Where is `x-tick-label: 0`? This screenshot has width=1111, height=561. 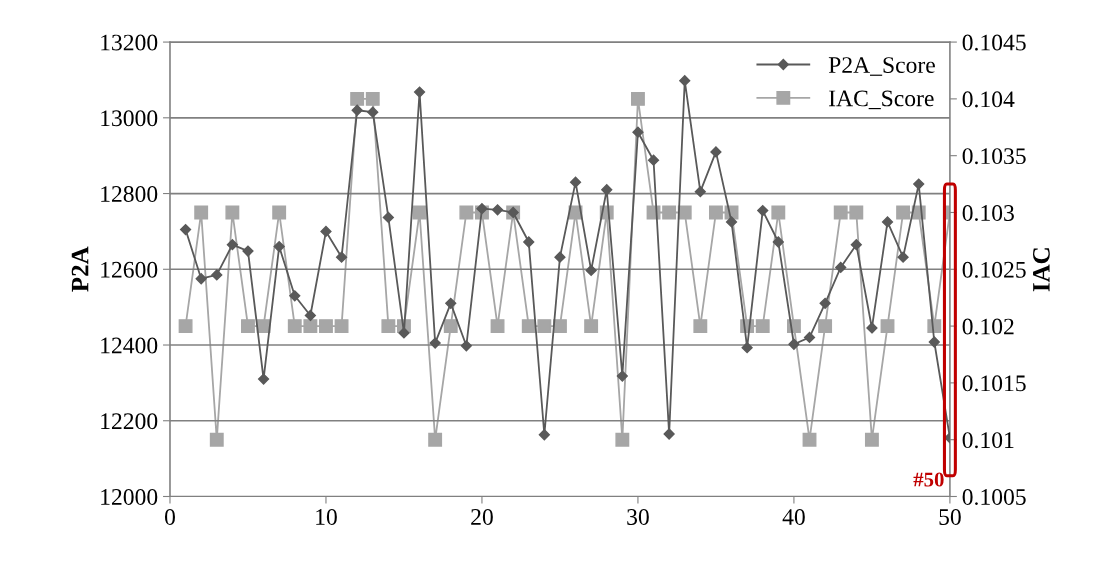 x-tick-label: 0 is located at coordinates (169, 516).